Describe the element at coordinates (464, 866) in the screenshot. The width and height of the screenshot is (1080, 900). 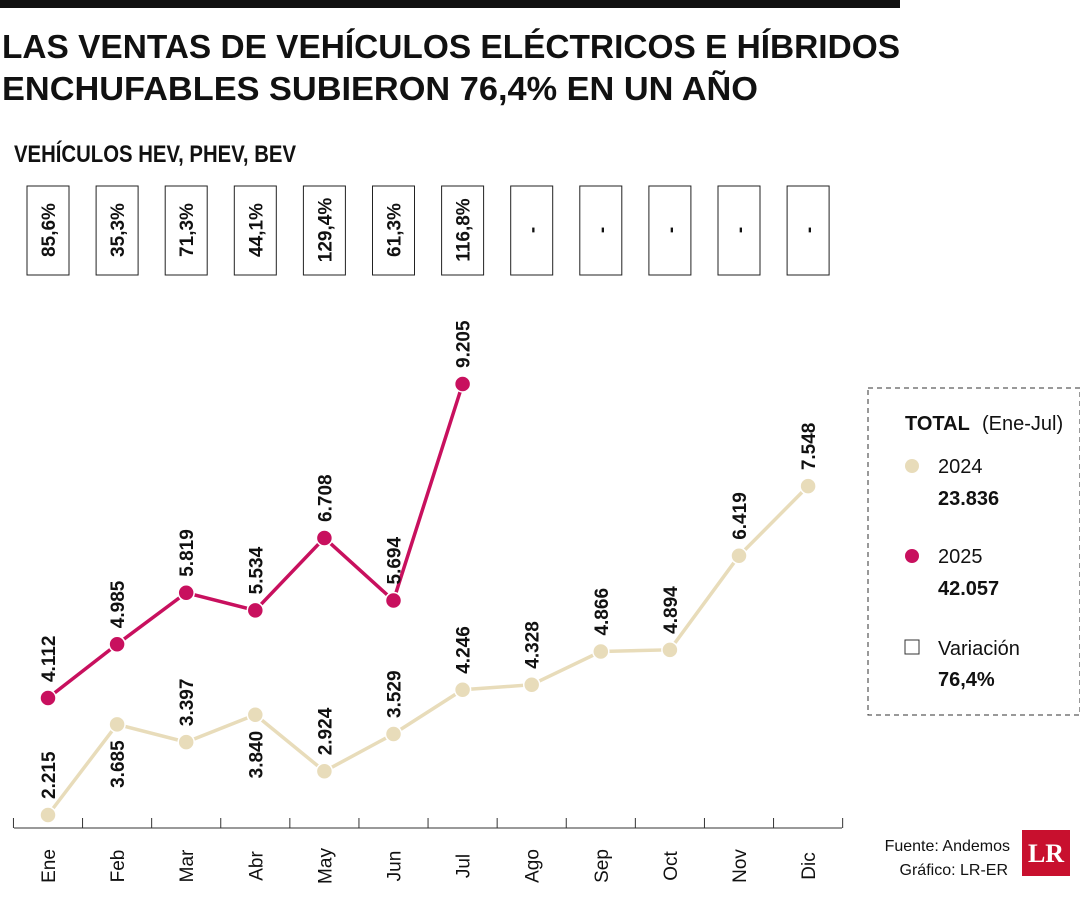
I see `x-tick-label: Jul` at that location.